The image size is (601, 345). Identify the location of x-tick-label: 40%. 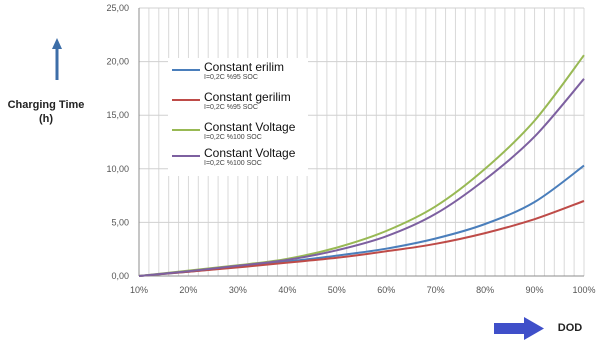
(287, 290).